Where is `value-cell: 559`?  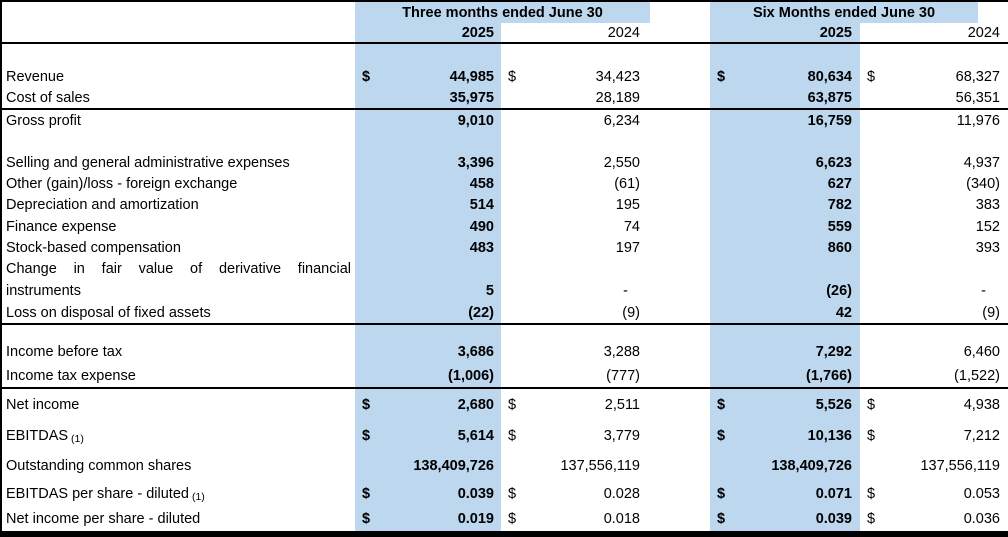
value-cell: 559 is located at coordinates (785, 226).